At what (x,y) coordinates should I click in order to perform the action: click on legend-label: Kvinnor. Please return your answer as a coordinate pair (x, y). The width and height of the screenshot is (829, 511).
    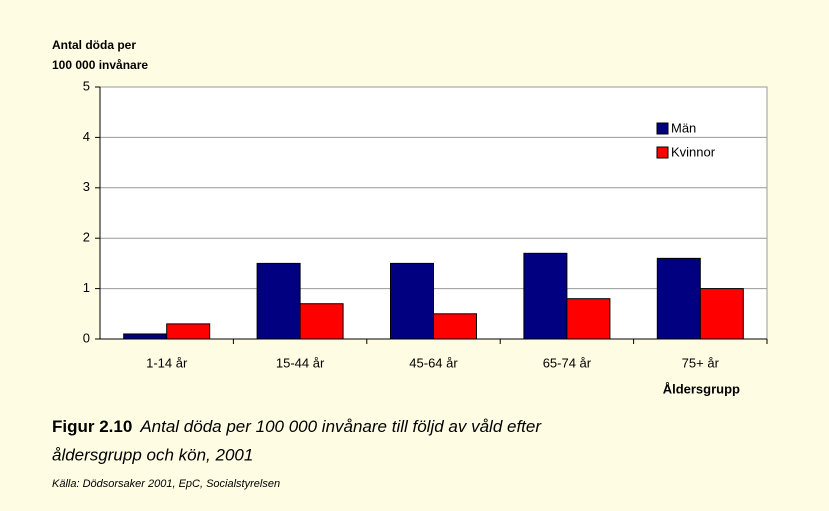
    Looking at the image, I should click on (693, 151).